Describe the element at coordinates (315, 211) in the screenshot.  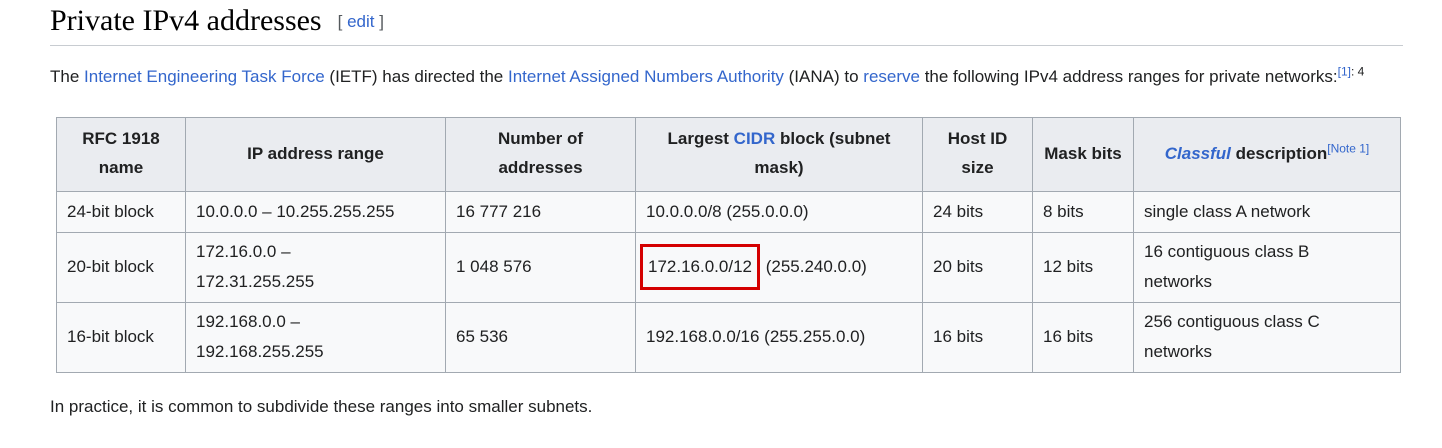
I see `cell-ip-range: 10.0.0.0 – 10.255.255.255` at that location.